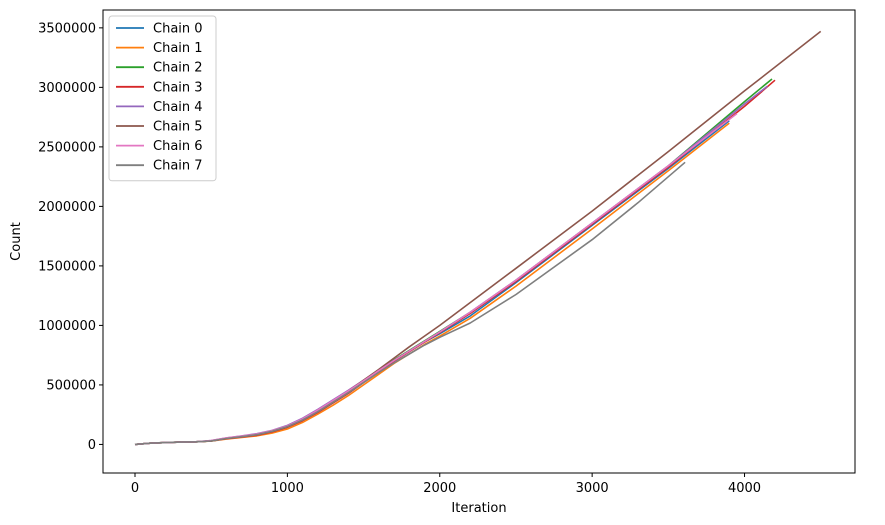  Describe the element at coordinates (92, 445) in the screenshot. I see `y-tick-label: 0` at that location.